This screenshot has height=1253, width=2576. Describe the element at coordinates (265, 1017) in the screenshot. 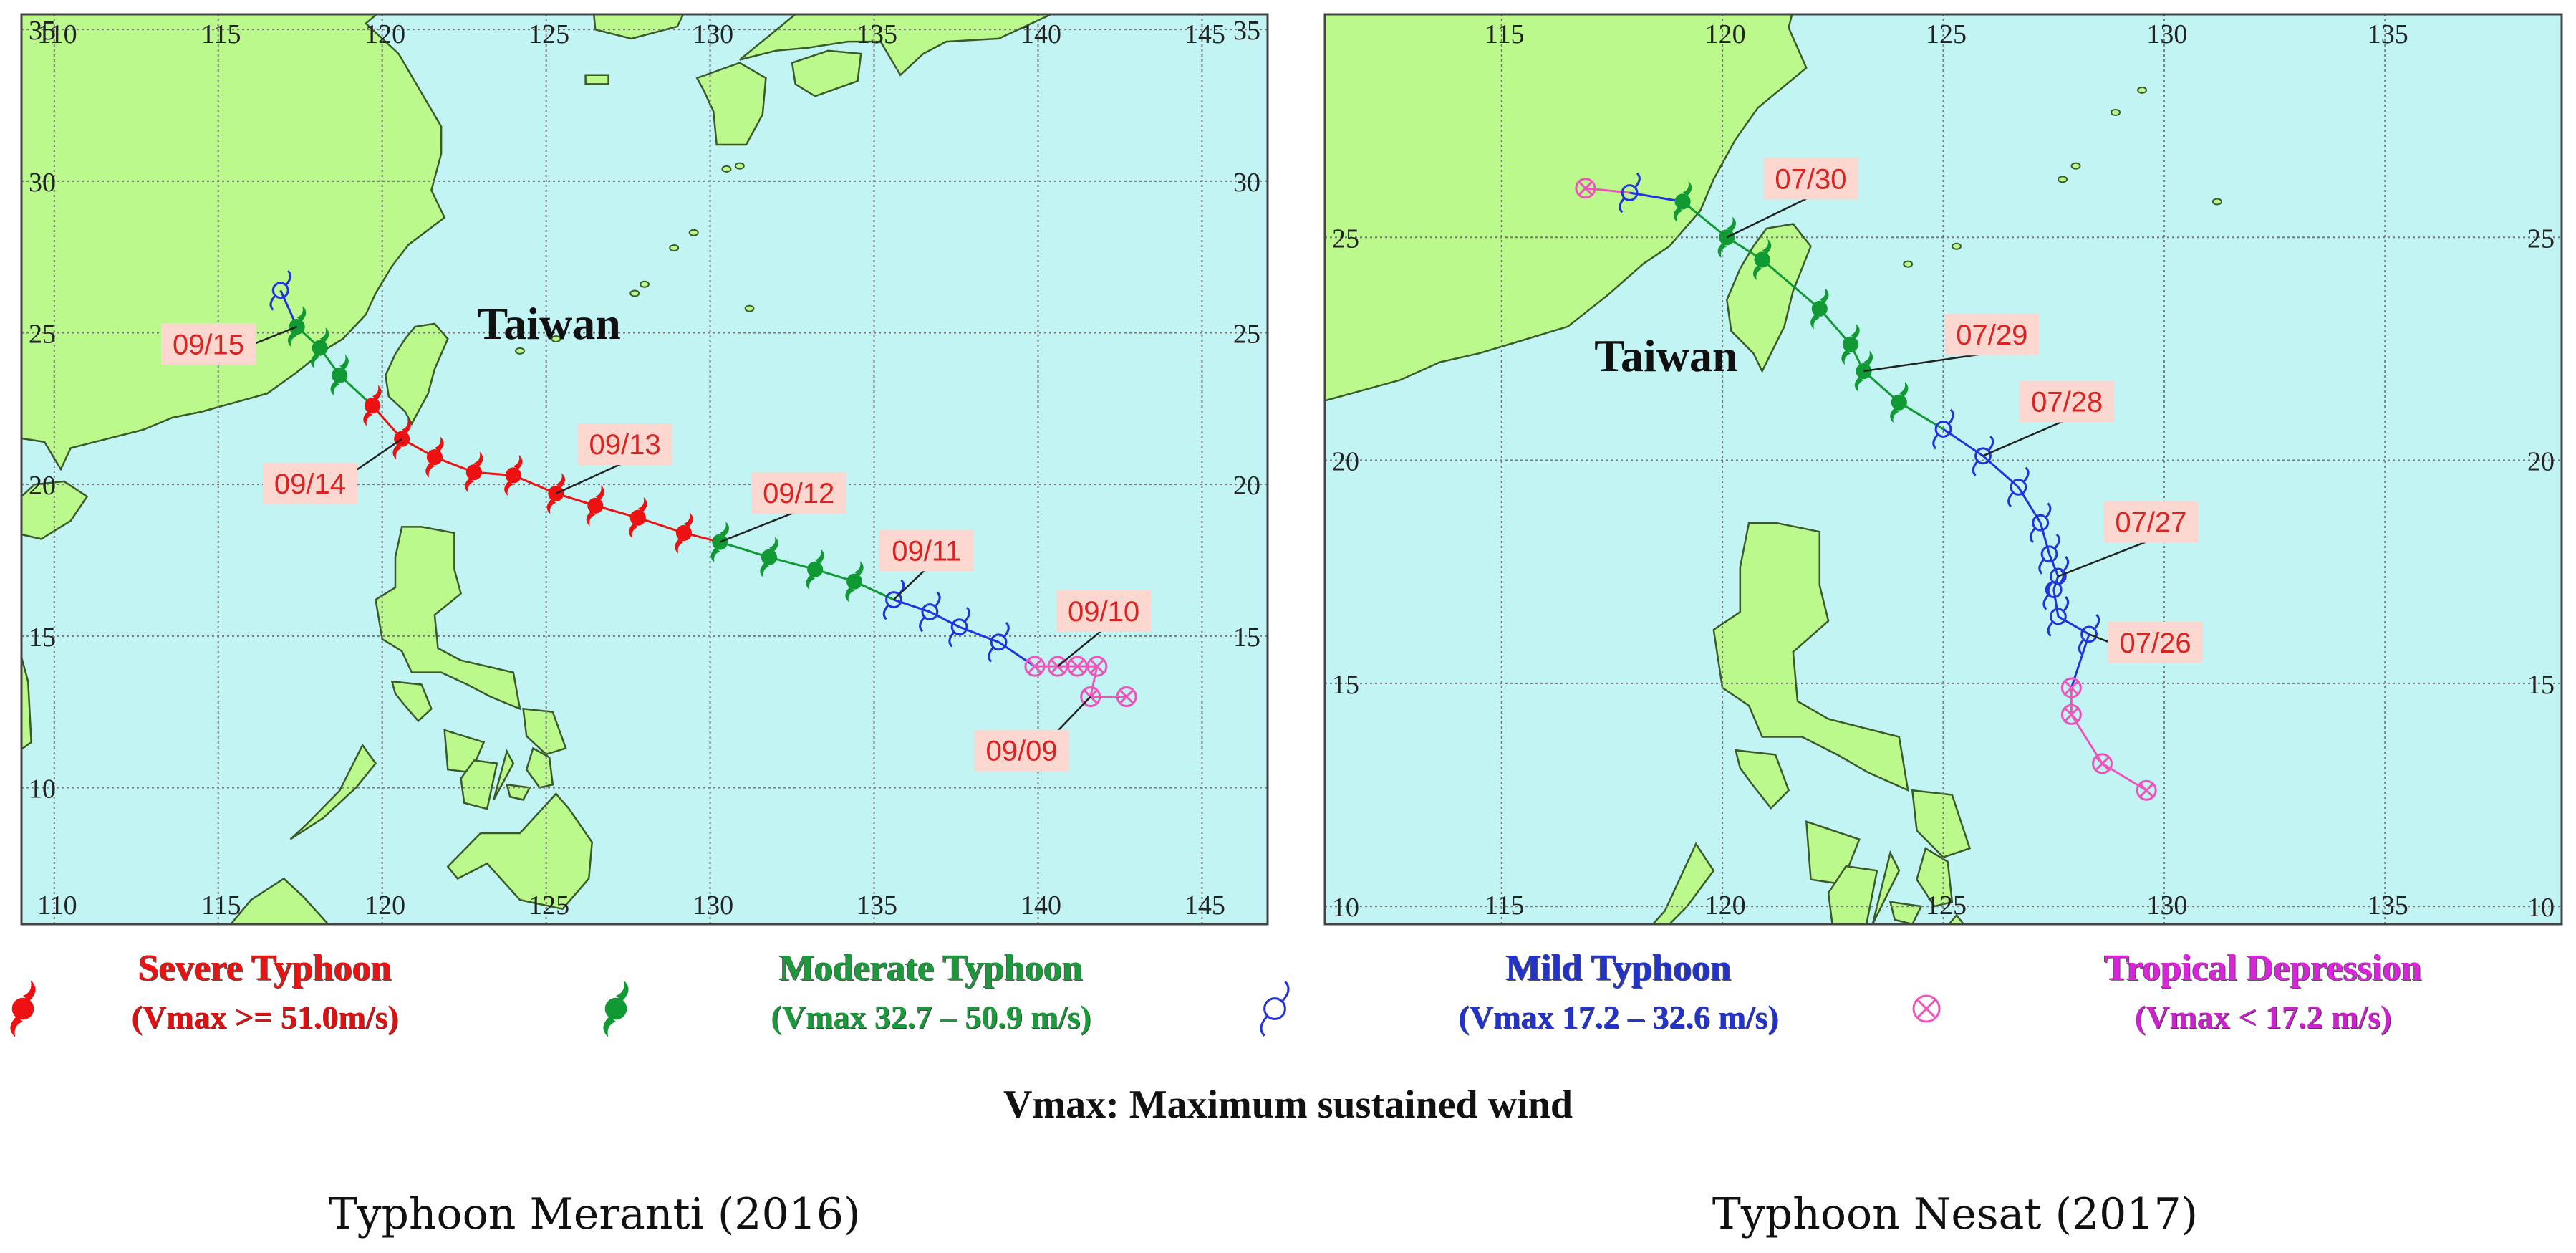

I see `legend-severe-subtitle: (Vmax >= 51.0m/s)` at that location.